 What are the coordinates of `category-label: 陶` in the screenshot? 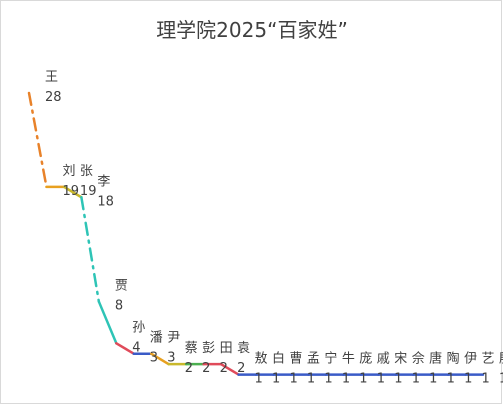 It's located at (453, 359).